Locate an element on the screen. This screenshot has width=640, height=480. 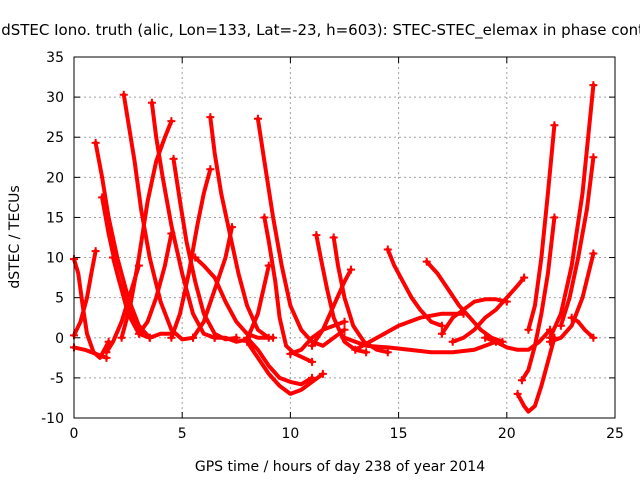
data-series-arc20 is located at coordinates (285, 367).